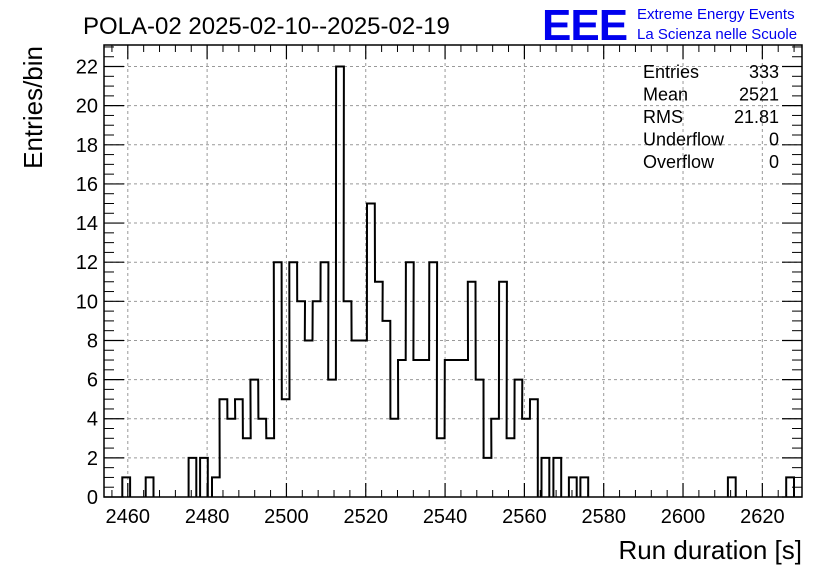 The height and width of the screenshot is (572, 836). I want to click on stat-value: 333, so click(764, 72).